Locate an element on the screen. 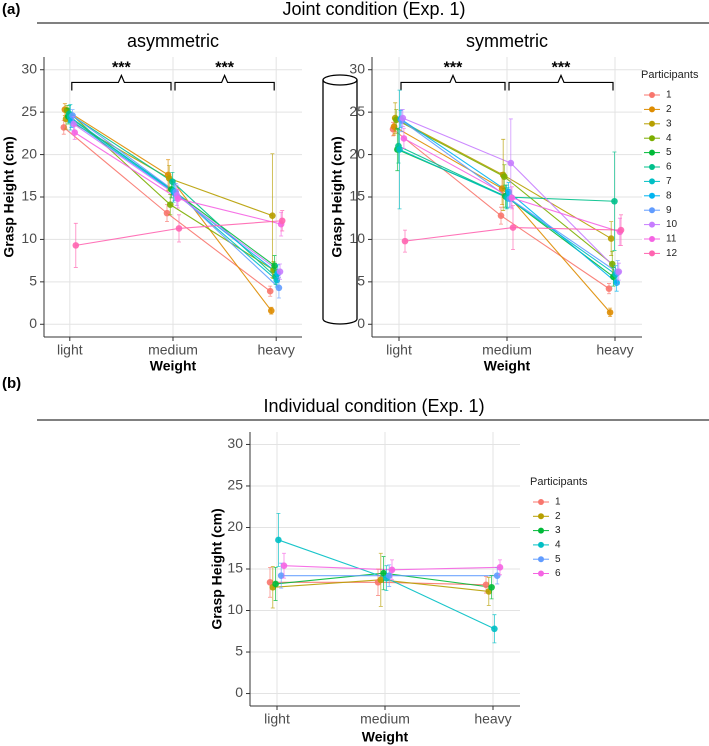 The height and width of the screenshot is (746, 709). series-line is located at coordinates (507, 211).